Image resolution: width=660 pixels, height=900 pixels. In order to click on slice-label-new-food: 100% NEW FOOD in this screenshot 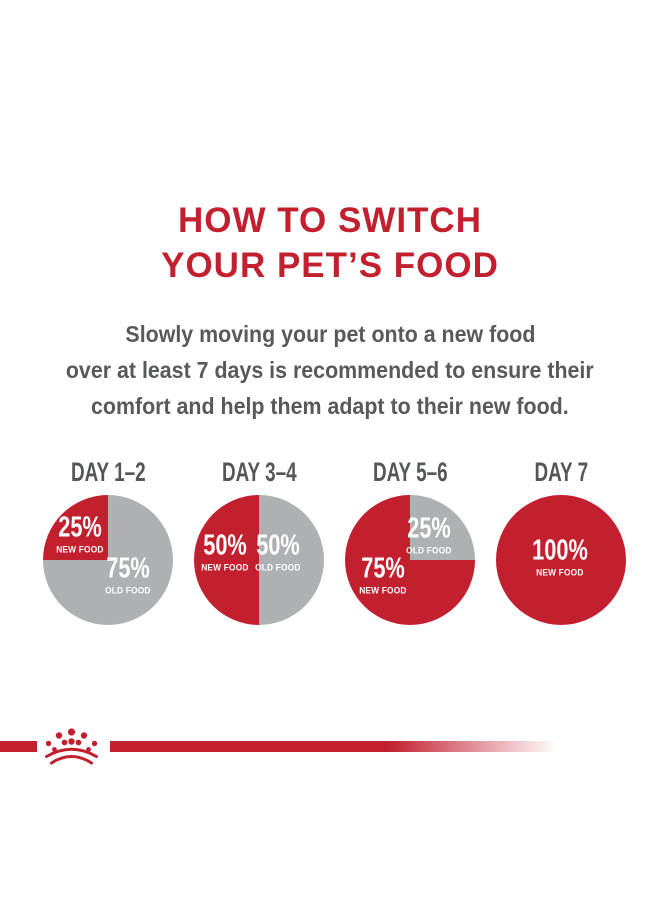, I will do `click(560, 557)`.